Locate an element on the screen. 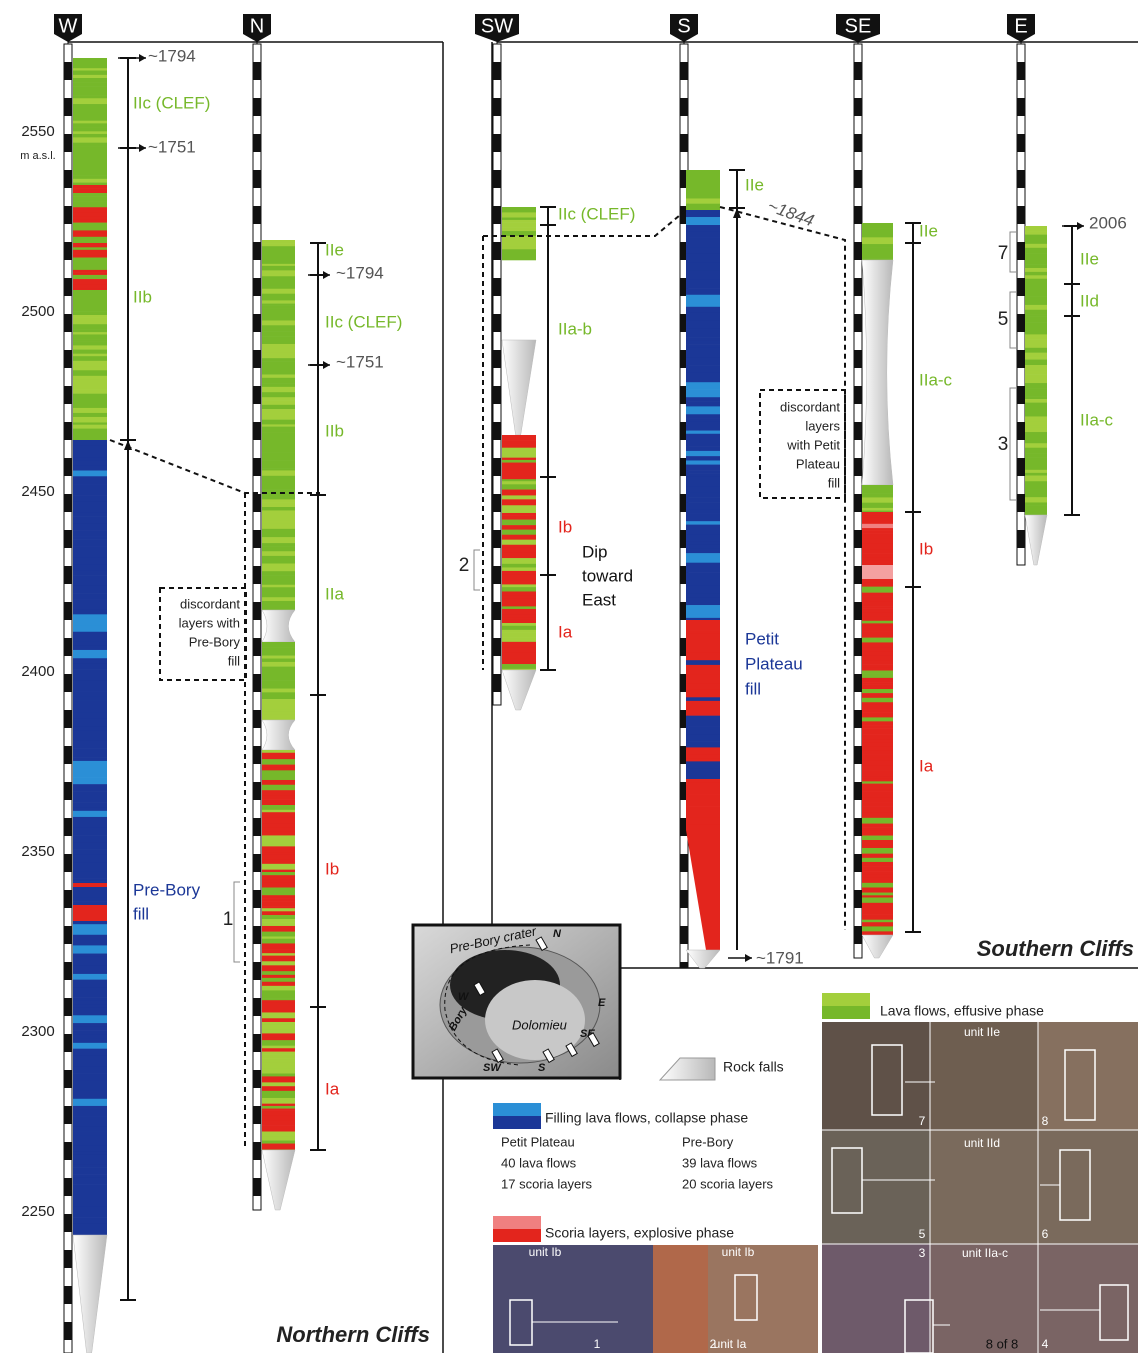 This screenshot has width=1138, height=1353. unit-label: IIa-c is located at coordinates (936, 379).